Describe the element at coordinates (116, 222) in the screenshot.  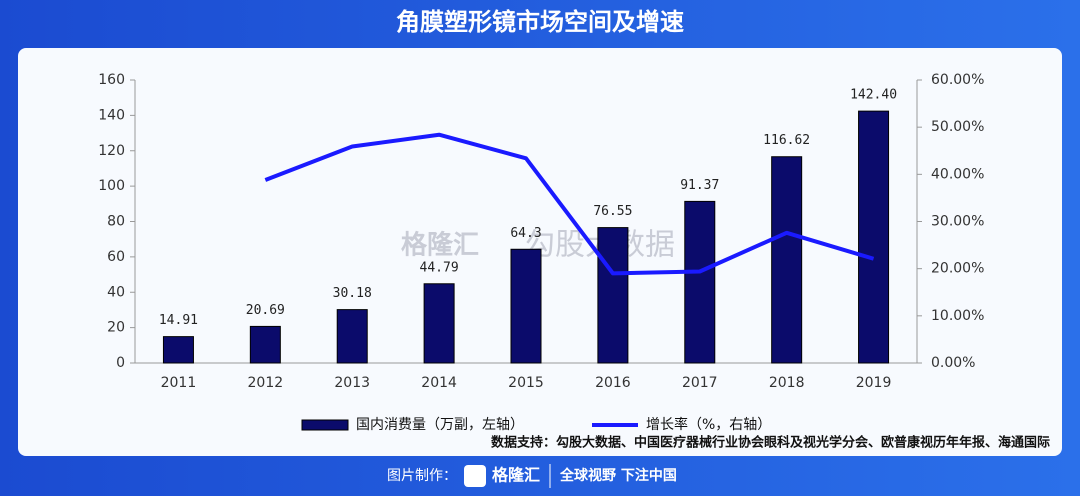
I see `y-tick-label: 80` at that location.